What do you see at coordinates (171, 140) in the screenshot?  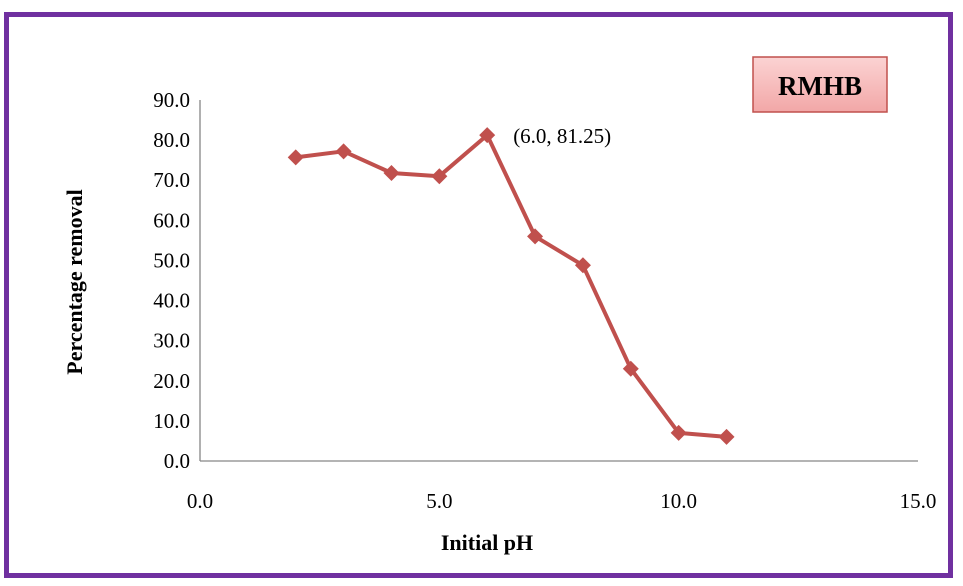 I see `y-tick-label: 80.0` at bounding box center [171, 140].